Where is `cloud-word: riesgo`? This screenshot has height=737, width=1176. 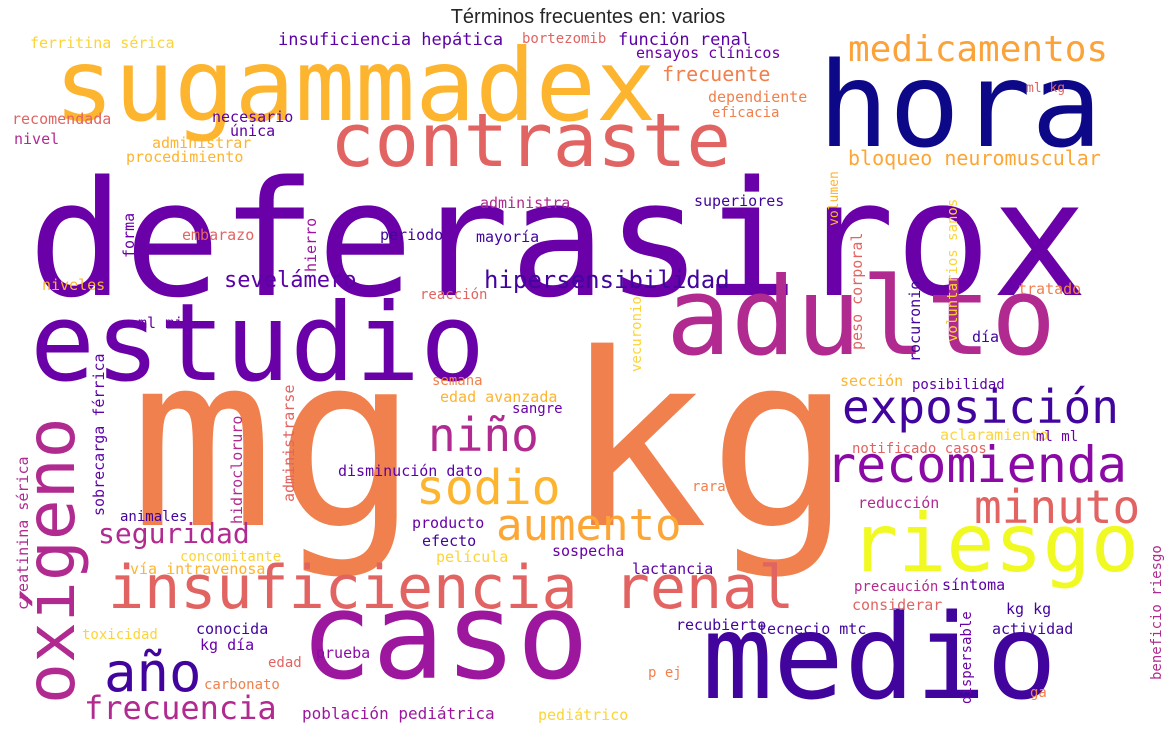 cloud-word: riesgo is located at coordinates (994, 543).